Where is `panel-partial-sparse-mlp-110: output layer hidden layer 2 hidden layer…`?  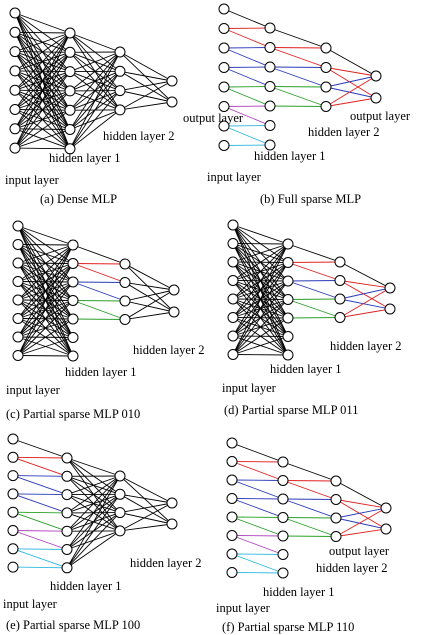
panel-partial-sparse-mlp-110: output layer hidden layer 2 hidden layer… is located at coordinates (304, 535).